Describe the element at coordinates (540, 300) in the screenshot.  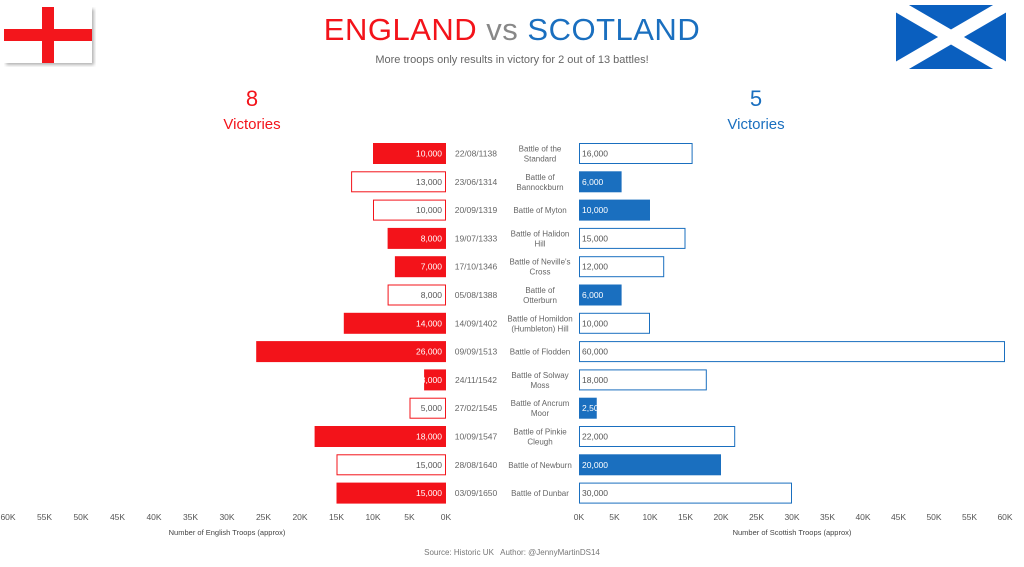
I see `battle-name: Otterburn` at that location.